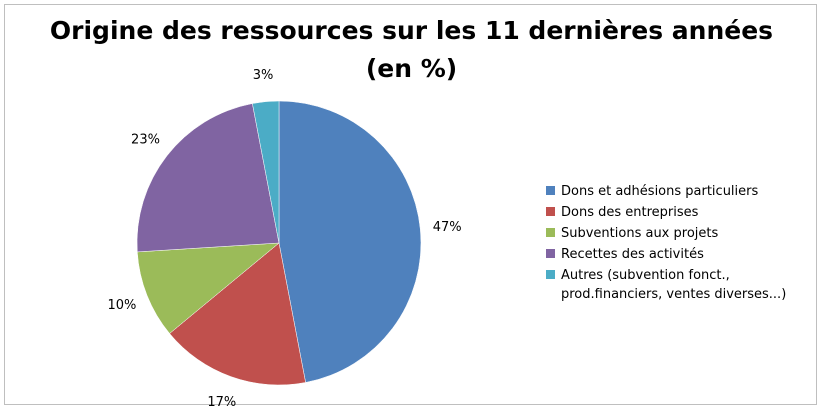 This screenshot has height=411, width=823. What do you see at coordinates (660, 191) in the screenshot?
I see `legend-label: Dons et adhésions particuliers` at bounding box center [660, 191].